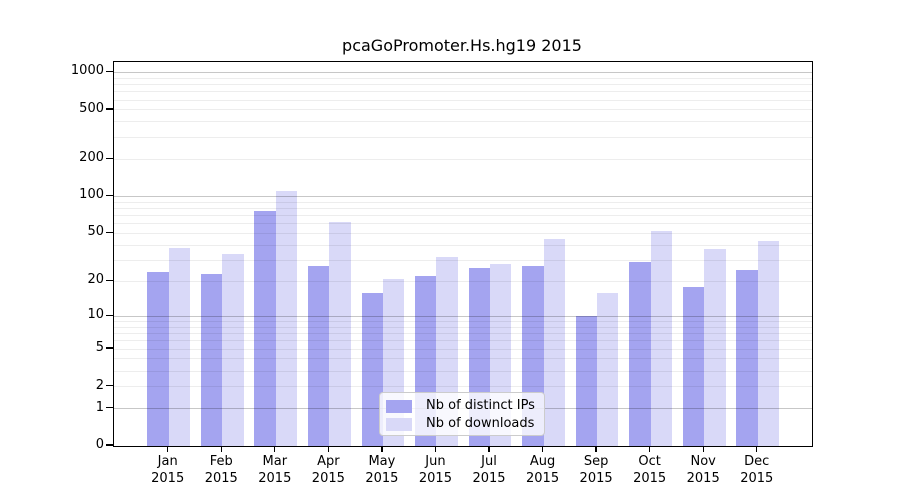 Image resolution: width=900 pixels, height=500 pixels. I want to click on x-tick-label: Mar 2015, so click(275, 470).